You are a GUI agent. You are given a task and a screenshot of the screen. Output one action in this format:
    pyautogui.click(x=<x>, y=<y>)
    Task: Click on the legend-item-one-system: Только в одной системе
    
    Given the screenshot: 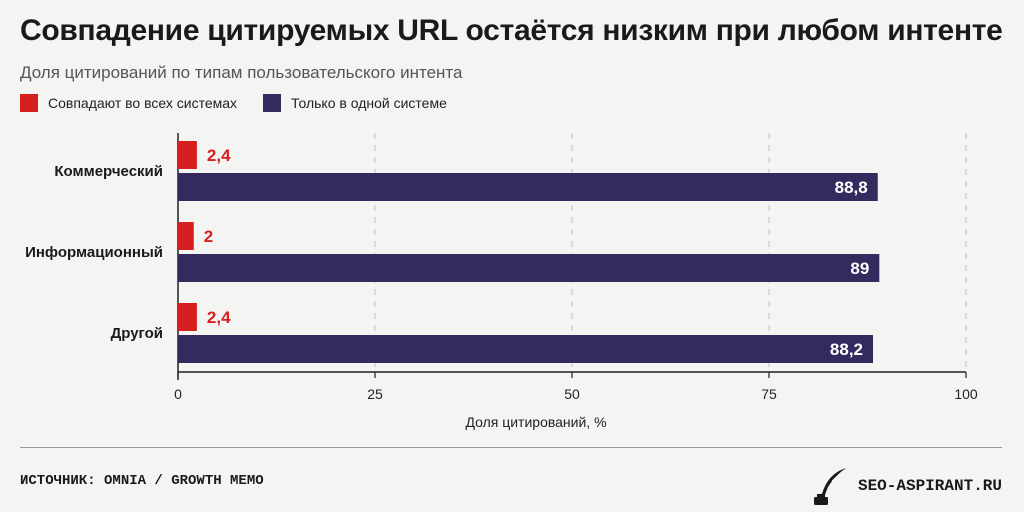 What is the action you would take?
    pyautogui.click(x=355, y=103)
    